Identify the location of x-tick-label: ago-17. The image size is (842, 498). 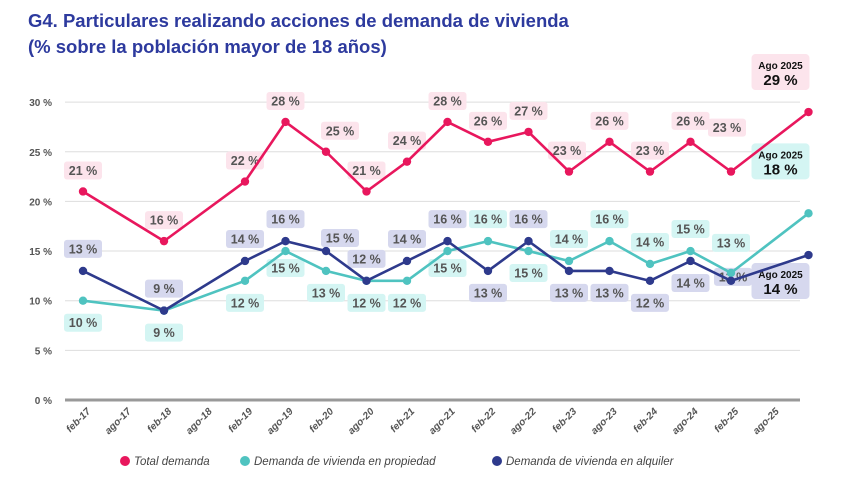
(118, 421).